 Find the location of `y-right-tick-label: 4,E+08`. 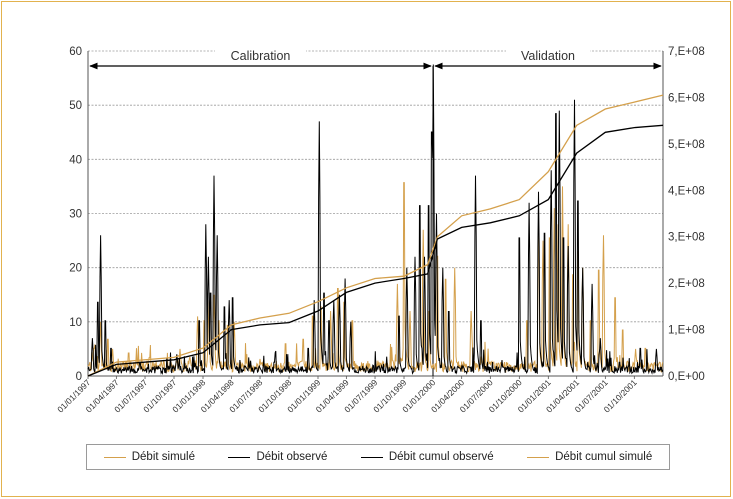

y-right-tick-label: 4,E+08 is located at coordinates (686, 191).